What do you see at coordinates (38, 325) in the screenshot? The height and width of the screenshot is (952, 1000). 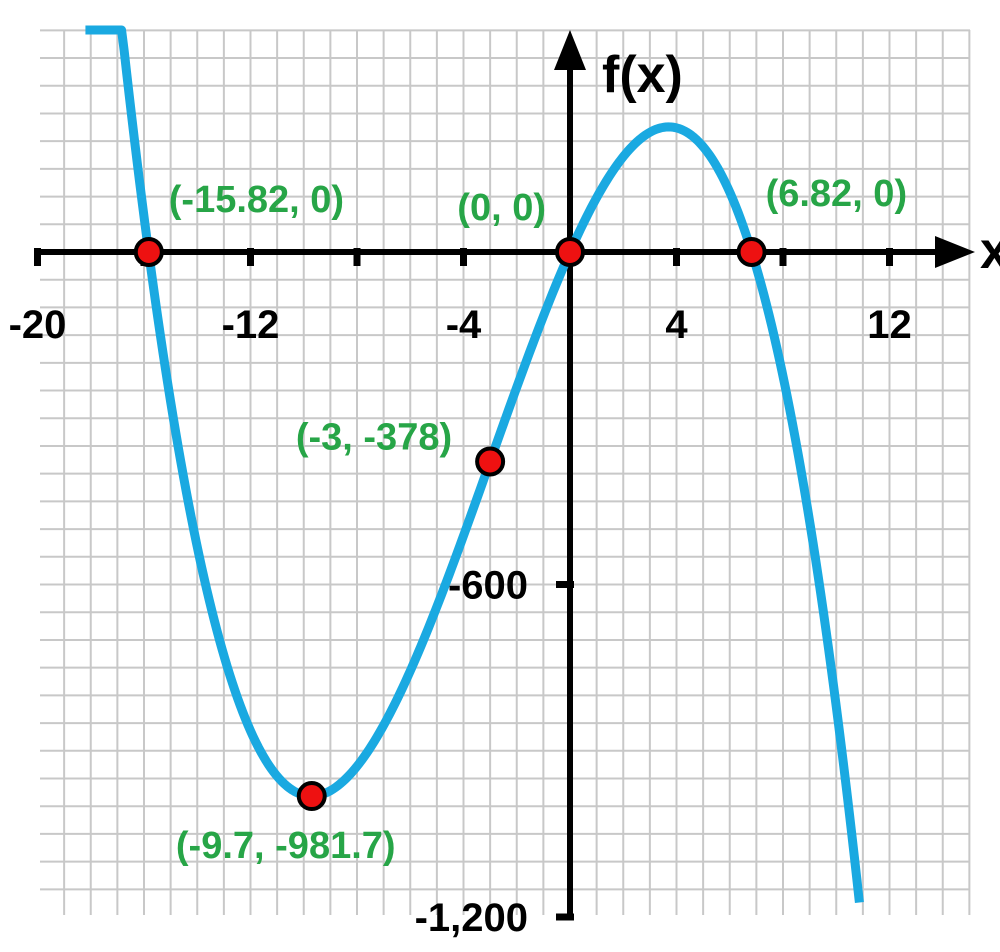 I see `x-tick-label: -20` at bounding box center [38, 325].